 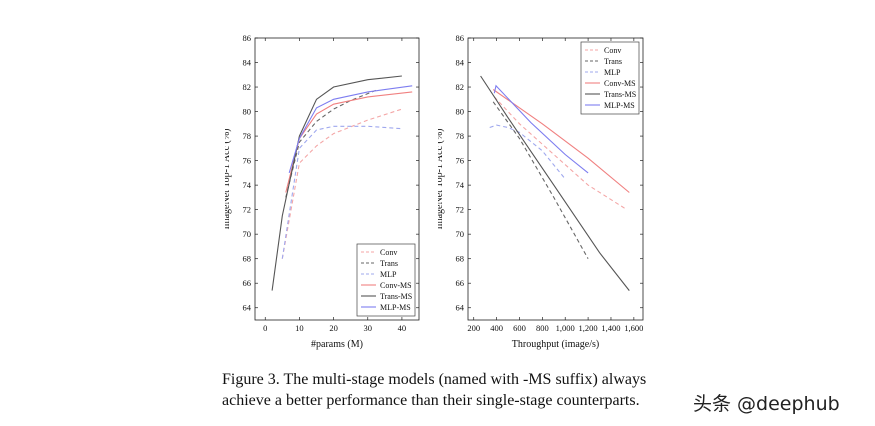 I want to click on chart1-series-trans, so click(x=540, y=180).